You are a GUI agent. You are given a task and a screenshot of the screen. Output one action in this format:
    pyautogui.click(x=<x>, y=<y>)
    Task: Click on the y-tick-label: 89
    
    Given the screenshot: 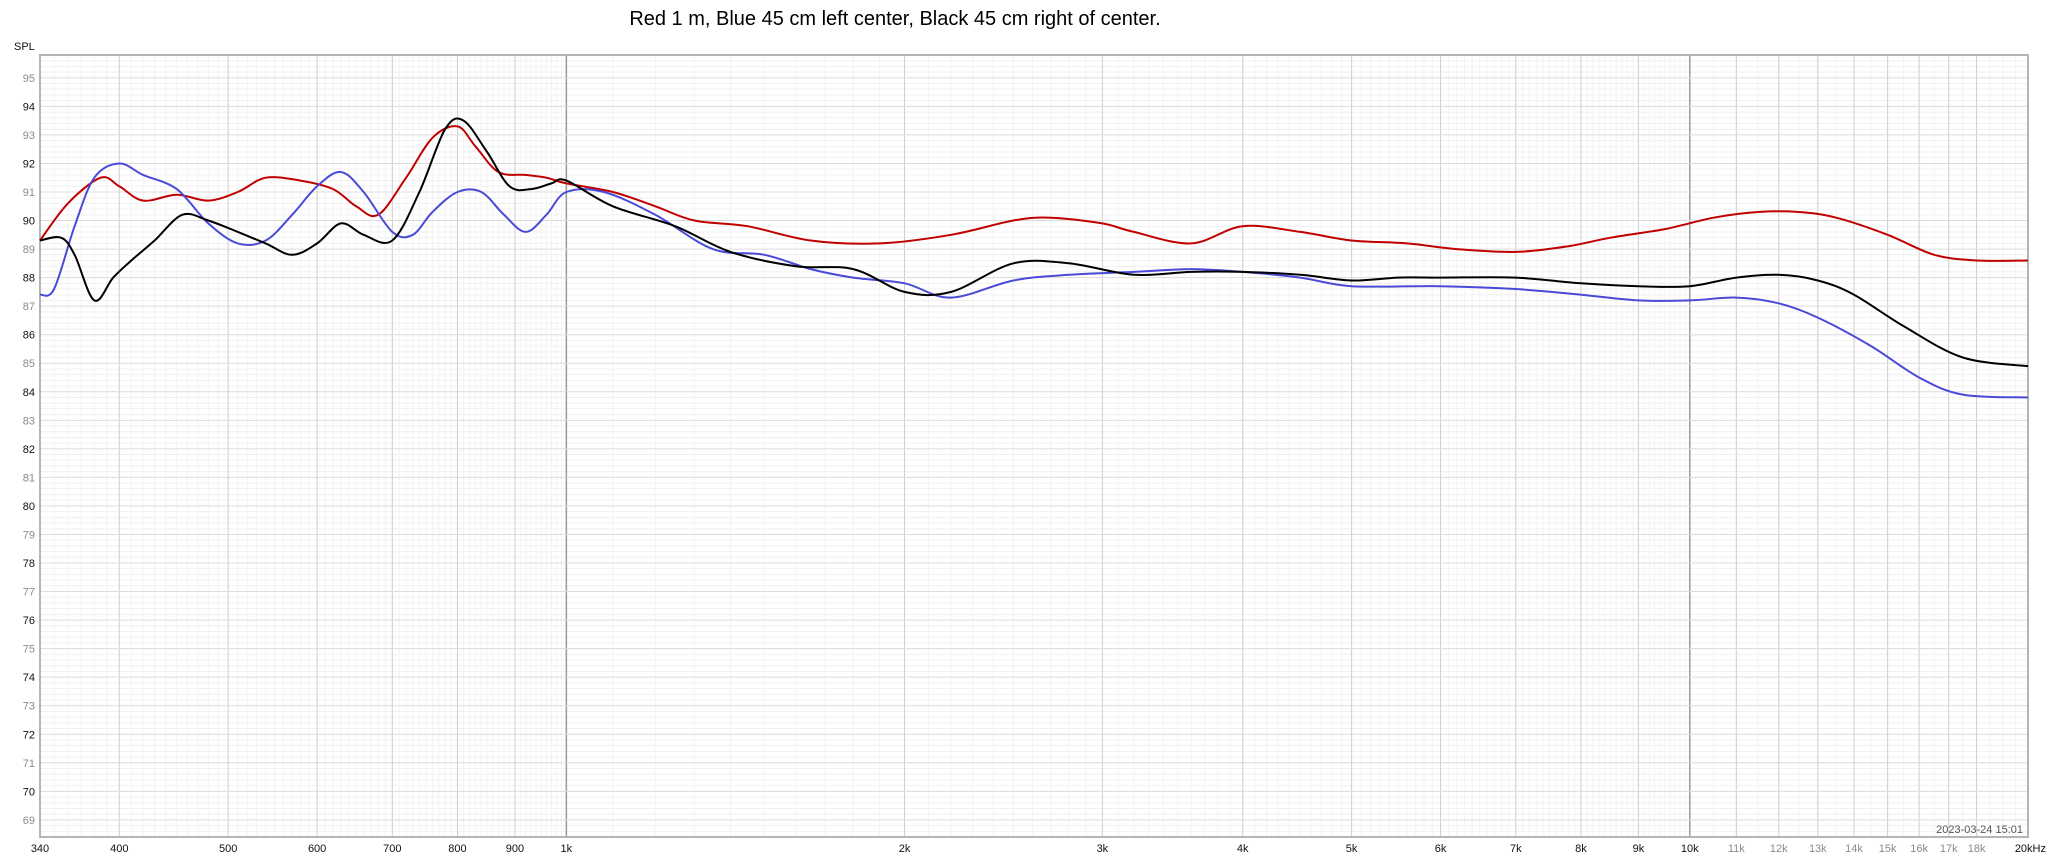 What is the action you would take?
    pyautogui.click(x=29, y=250)
    